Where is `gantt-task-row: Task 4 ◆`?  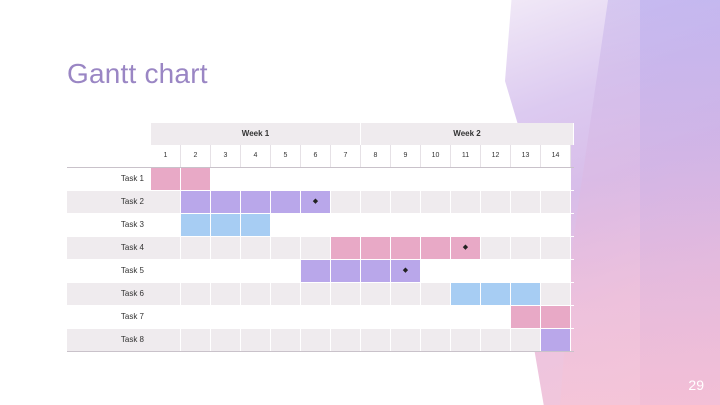
gantt-task-row: Task 4 ◆ is located at coordinates (320, 248).